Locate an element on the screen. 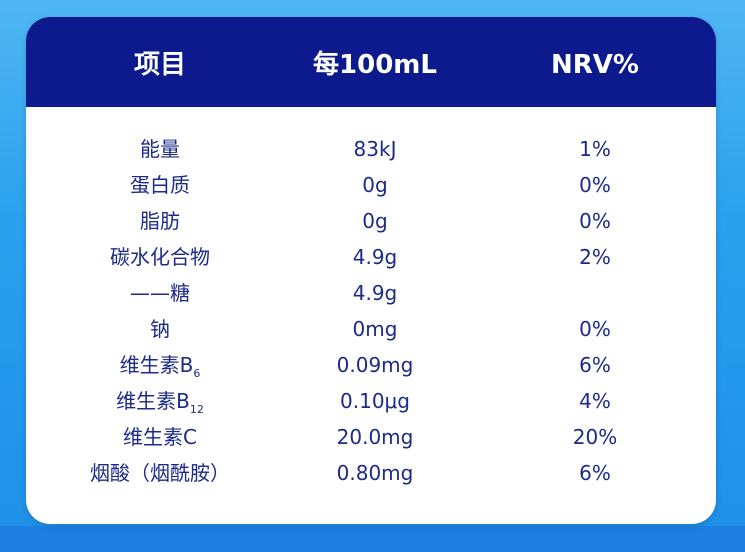  nrv-cell: 20% is located at coordinates (595, 437).